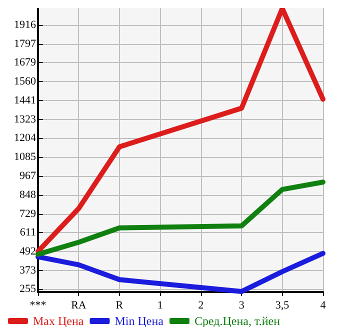 The height and width of the screenshot is (335, 345). Describe the element at coordinates (28, 251) in the screenshot. I see `y-tick-label: 492` at that location.